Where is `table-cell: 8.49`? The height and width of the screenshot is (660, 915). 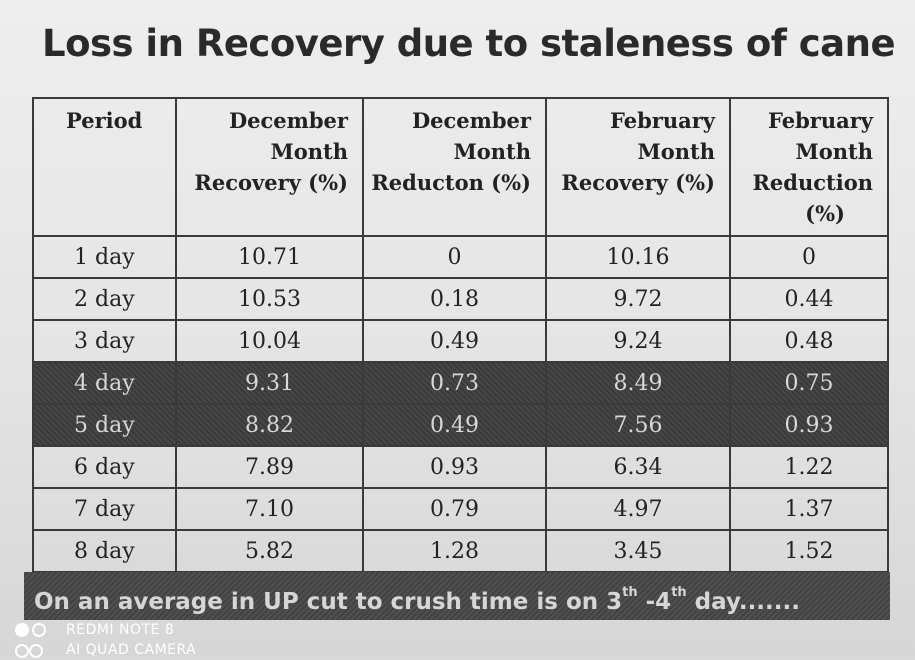
table-cell: 8.49 is located at coordinates (638, 383).